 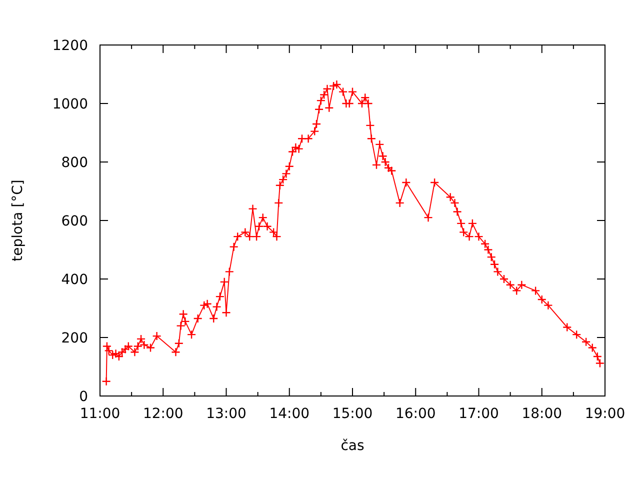 What do you see at coordinates (605, 414) in the screenshot?
I see `x-tick-label: 19:00` at bounding box center [605, 414].